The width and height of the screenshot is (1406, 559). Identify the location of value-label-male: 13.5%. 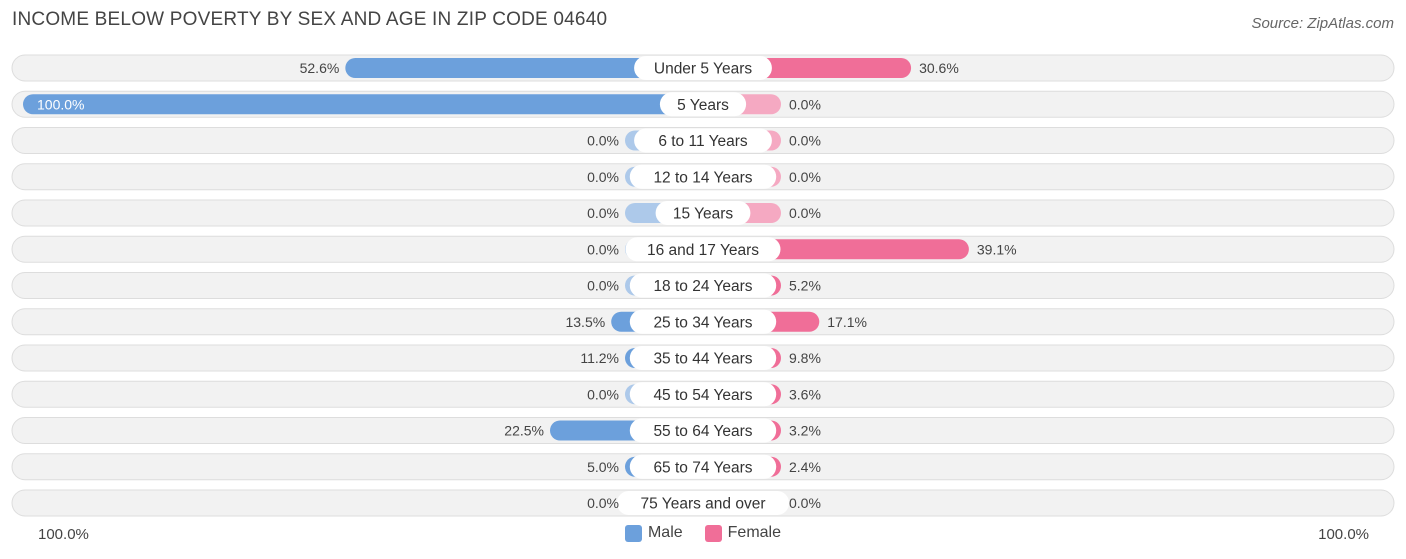
(585, 322).